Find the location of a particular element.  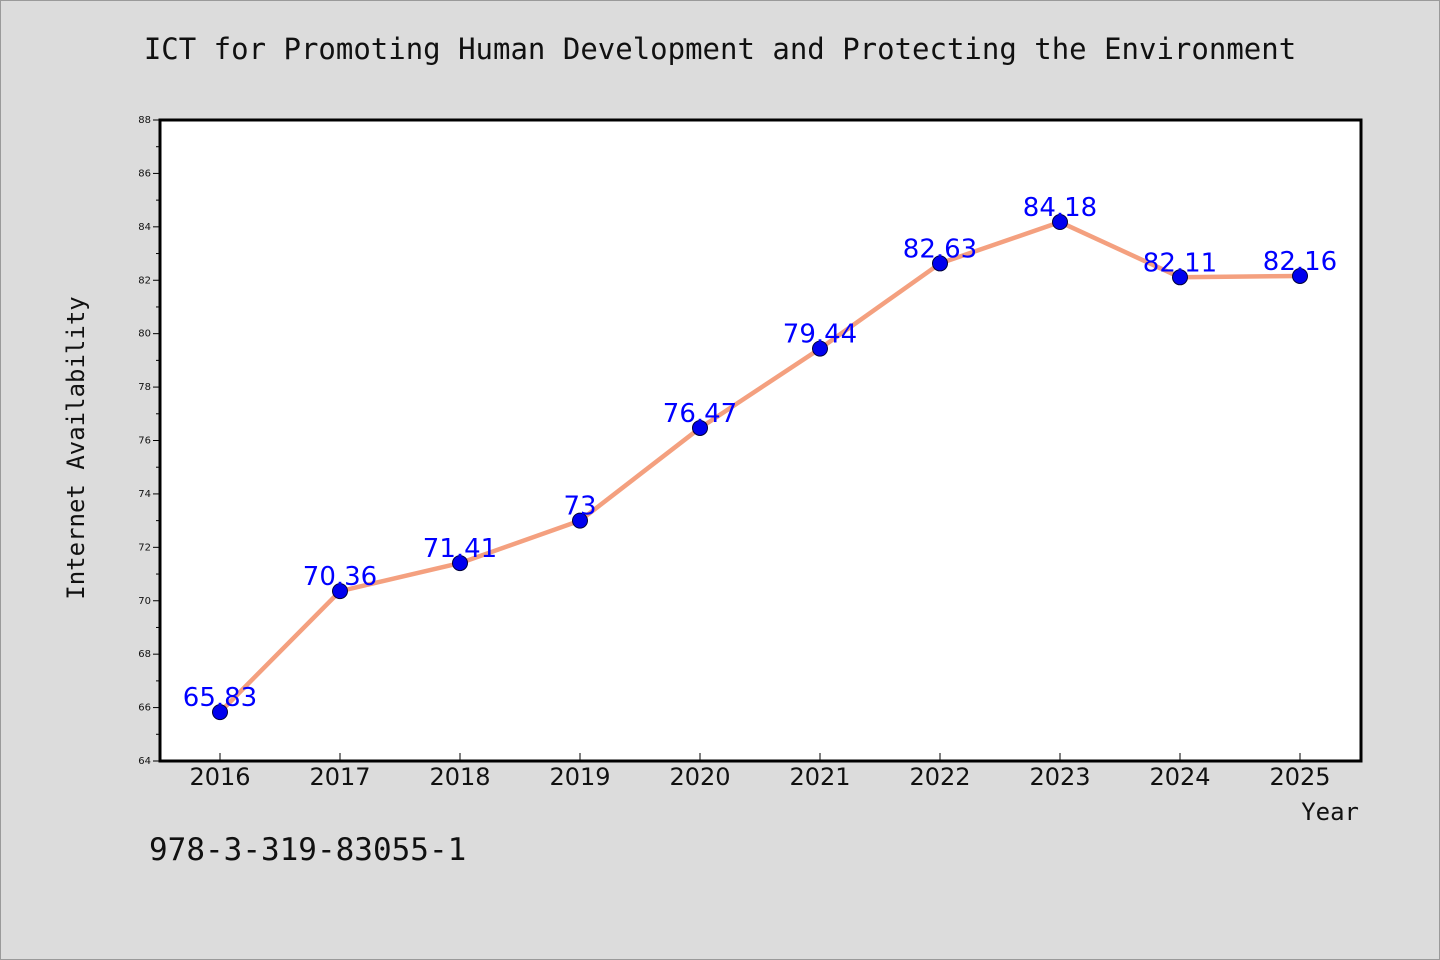

data-label: 82.16 is located at coordinates (1300, 262).